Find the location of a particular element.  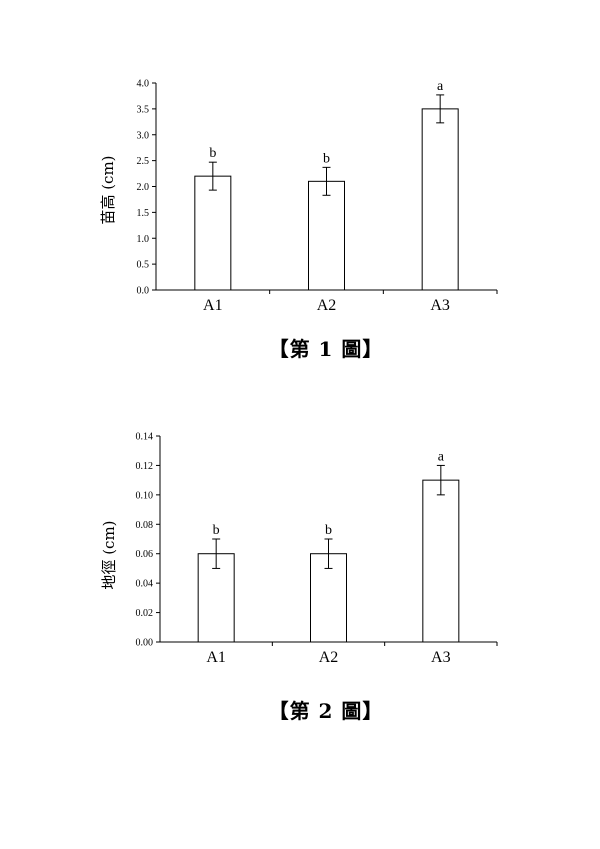

y-tick-label: 0.12 is located at coordinates (145, 466).